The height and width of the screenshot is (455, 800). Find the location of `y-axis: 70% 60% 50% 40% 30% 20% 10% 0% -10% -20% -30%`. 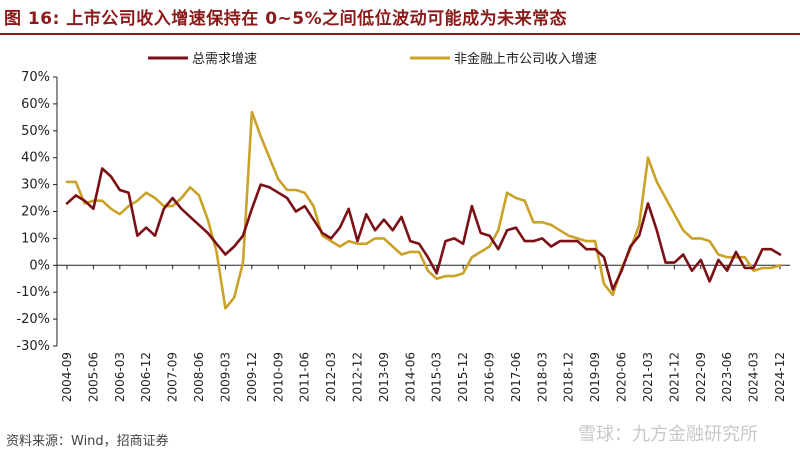

y-axis: 70% 60% 50% 40% 30% 20% 10% 0% -10% -20% -30% is located at coordinates (37, 212).